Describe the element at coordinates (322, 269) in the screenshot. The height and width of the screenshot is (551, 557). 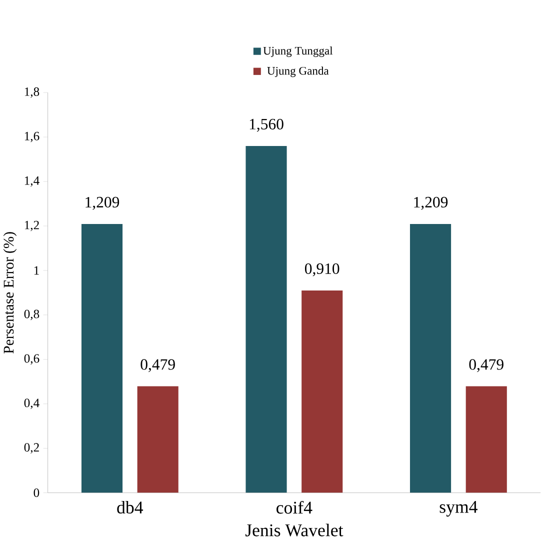
I see `data-label: 0,910` at that location.